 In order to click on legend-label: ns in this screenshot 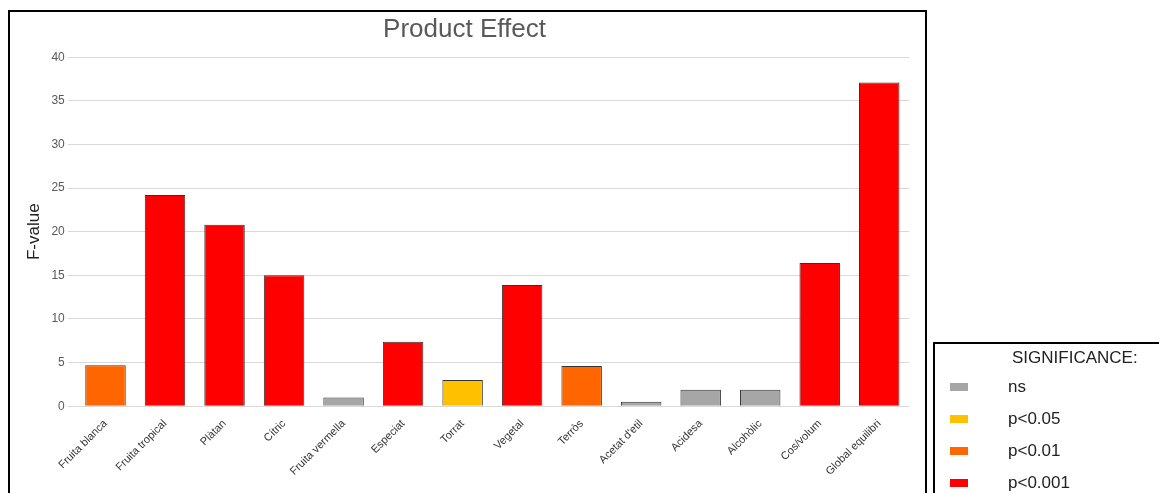, I will do `click(1017, 387)`.